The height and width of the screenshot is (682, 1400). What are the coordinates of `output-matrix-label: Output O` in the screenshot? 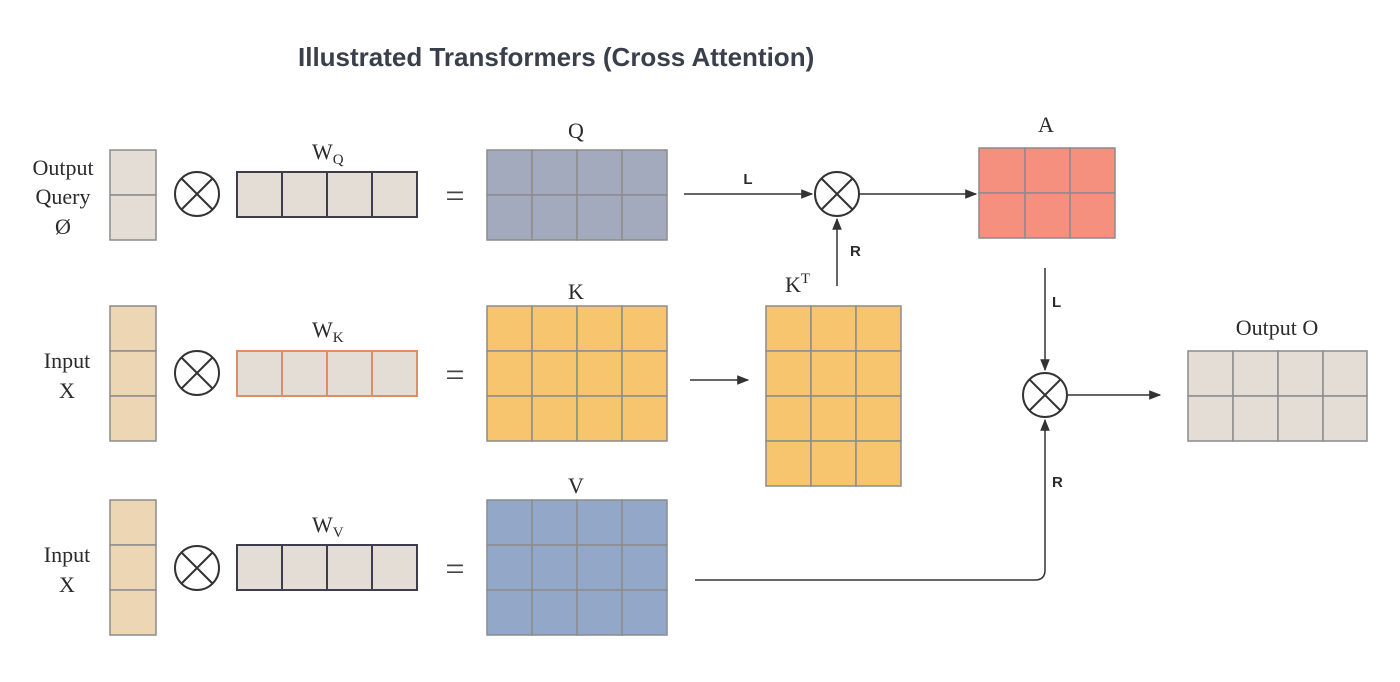 It's located at (1277, 327).